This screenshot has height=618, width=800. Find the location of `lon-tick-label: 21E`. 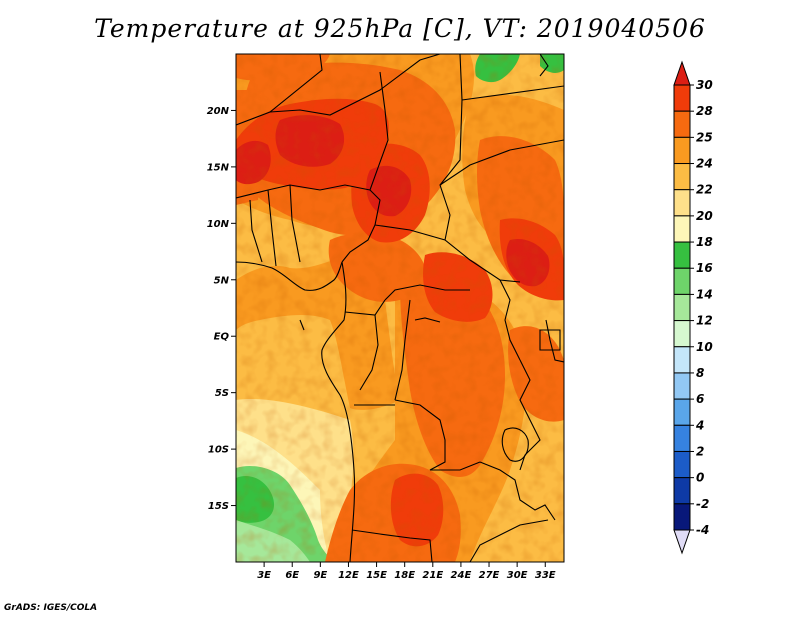

lon-tick-label: 21E is located at coordinates (432, 575).